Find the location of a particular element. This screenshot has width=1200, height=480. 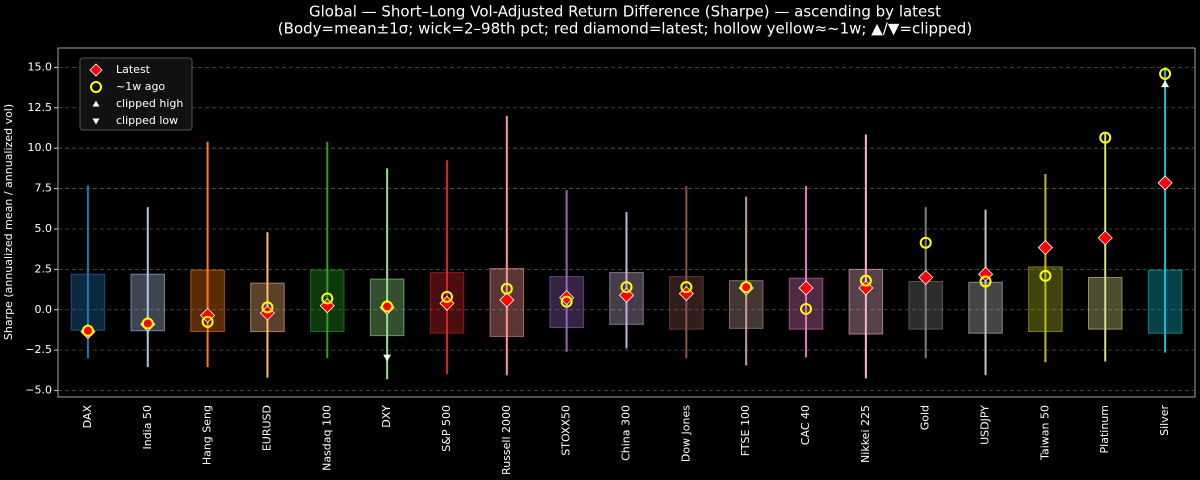

x-tick-label: Dow Jones is located at coordinates (685, 433).